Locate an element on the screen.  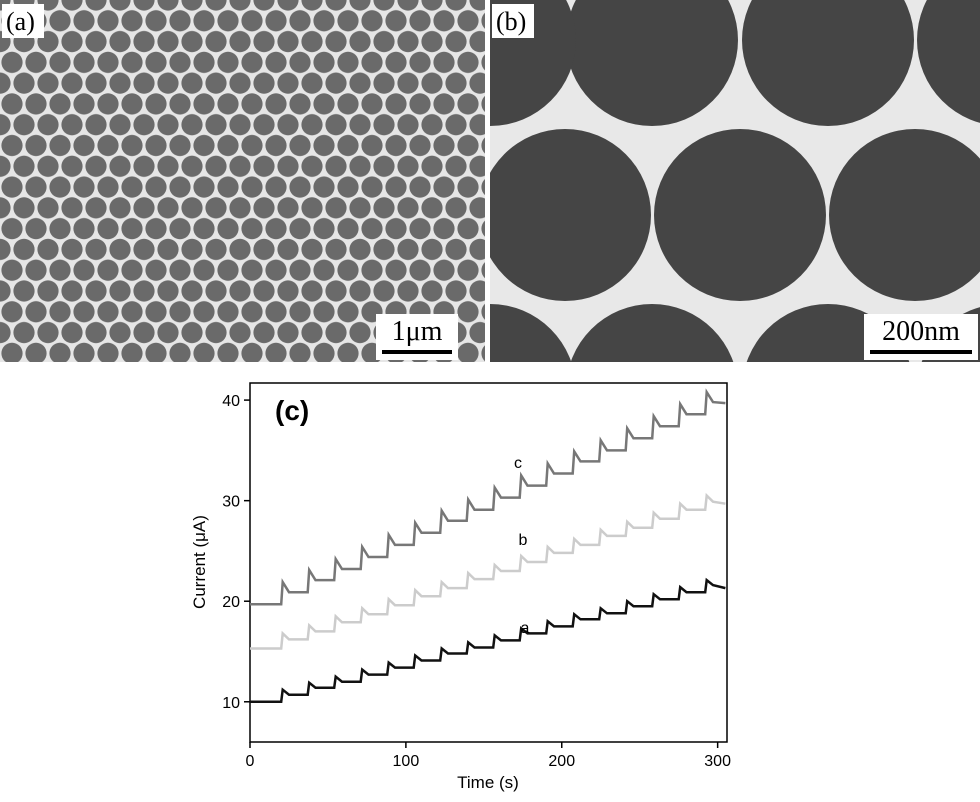
panel-label: (b) is located at coordinates (511, 21).